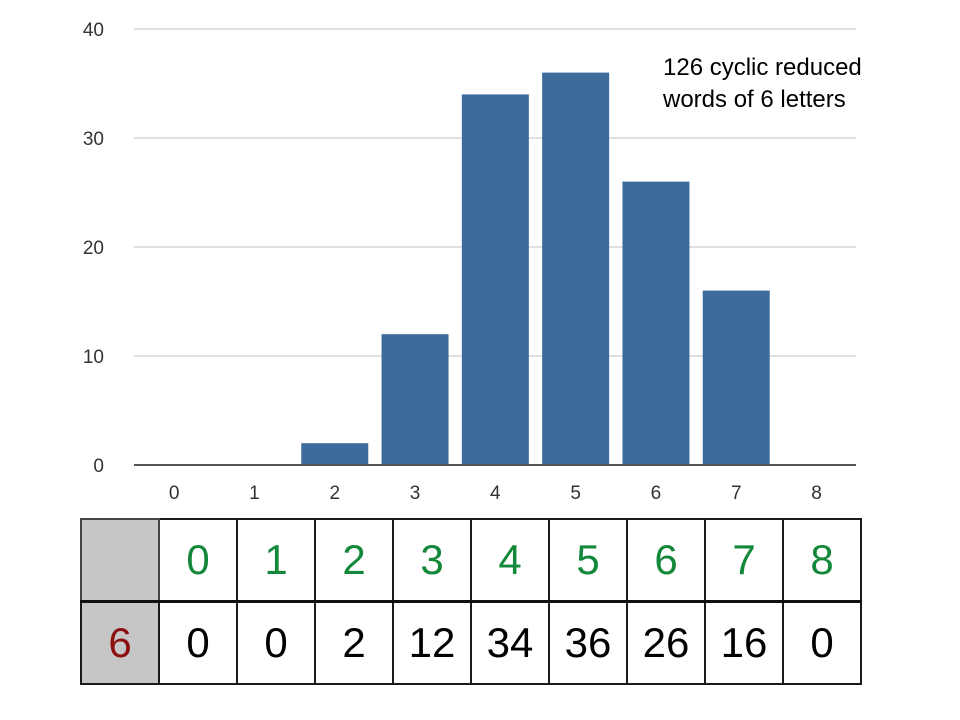 The image size is (960, 720). Describe the element at coordinates (744, 642) in the screenshot. I see `table-cell-7: 16` at that location.